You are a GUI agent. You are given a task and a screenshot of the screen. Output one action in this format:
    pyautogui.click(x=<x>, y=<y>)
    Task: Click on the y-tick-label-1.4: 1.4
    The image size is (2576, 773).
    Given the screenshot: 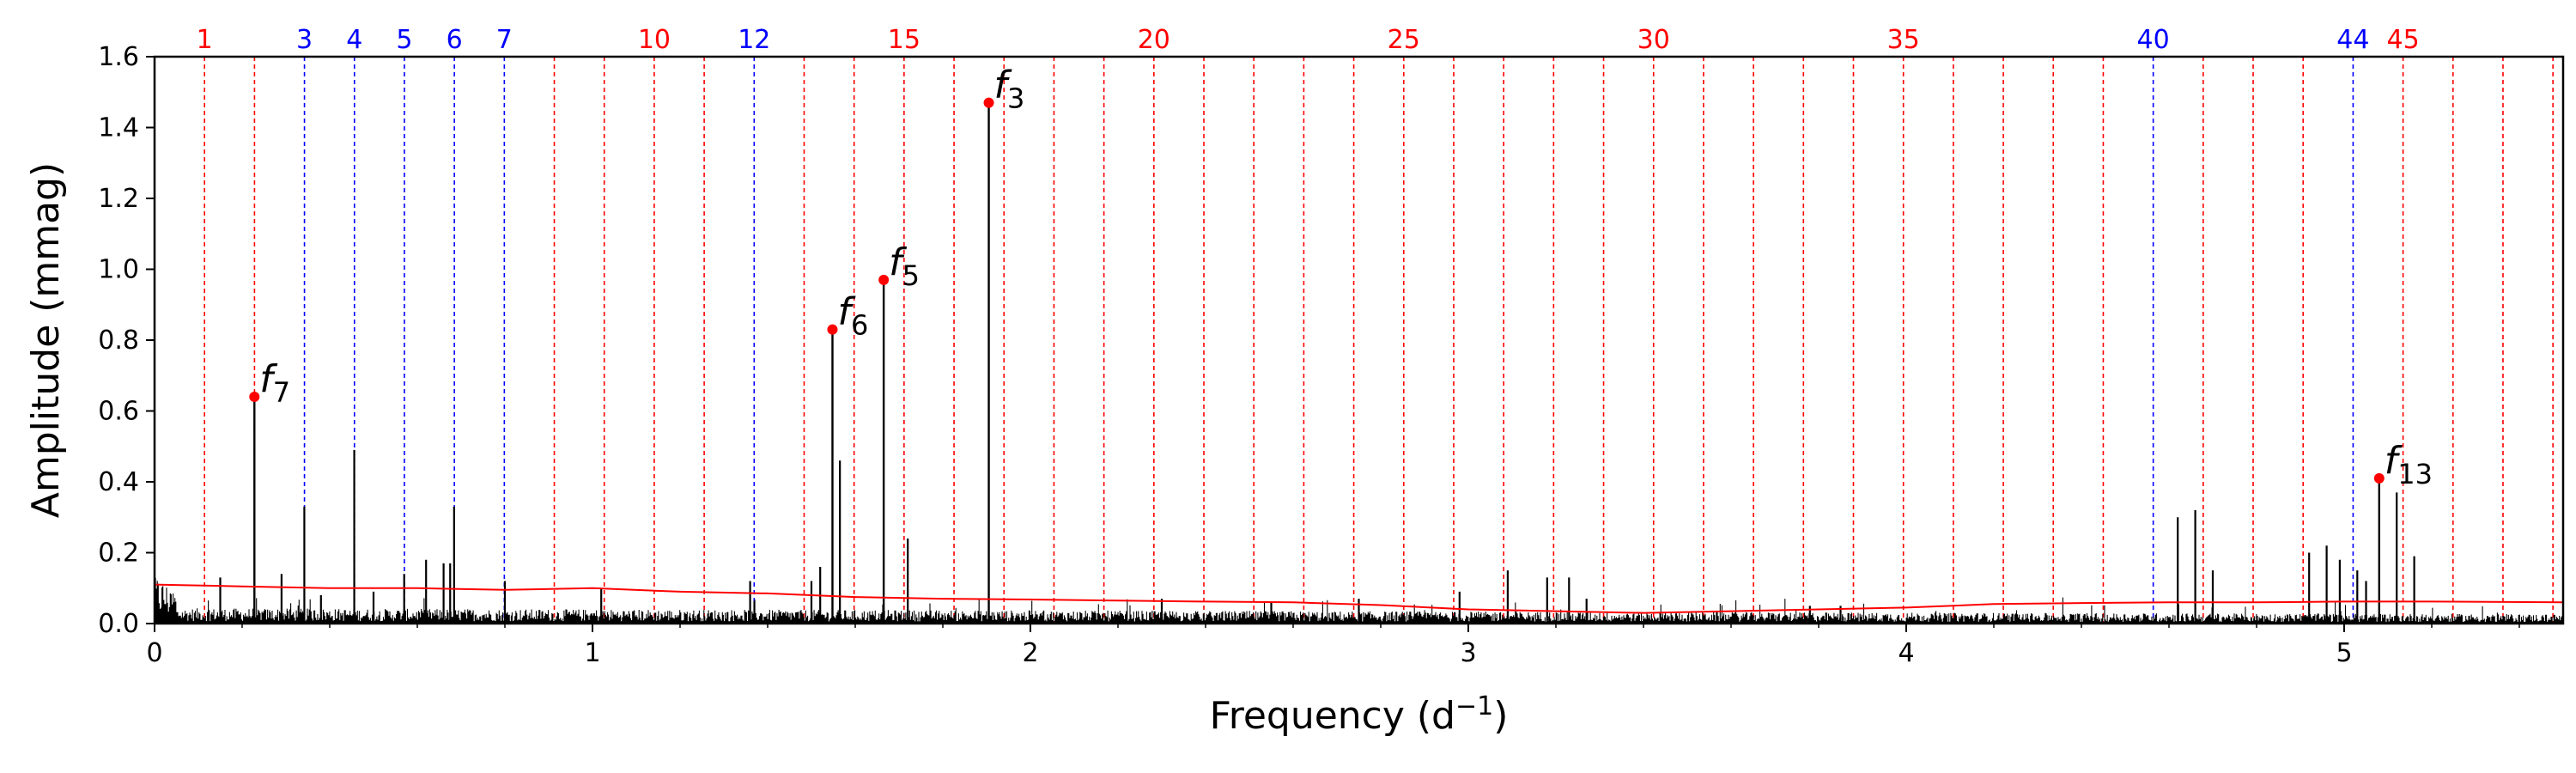 What is the action you would take?
    pyautogui.click(x=118, y=128)
    